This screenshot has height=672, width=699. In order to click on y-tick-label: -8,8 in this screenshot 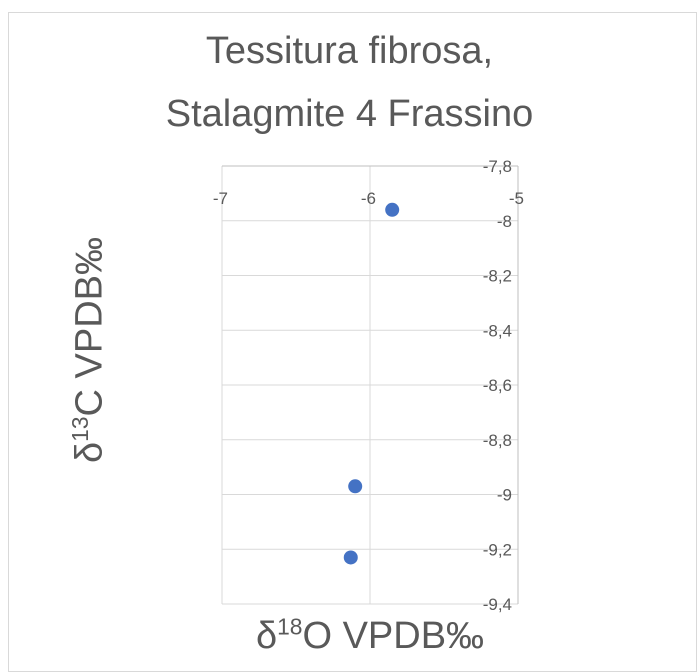, I will do `click(497, 440)`.